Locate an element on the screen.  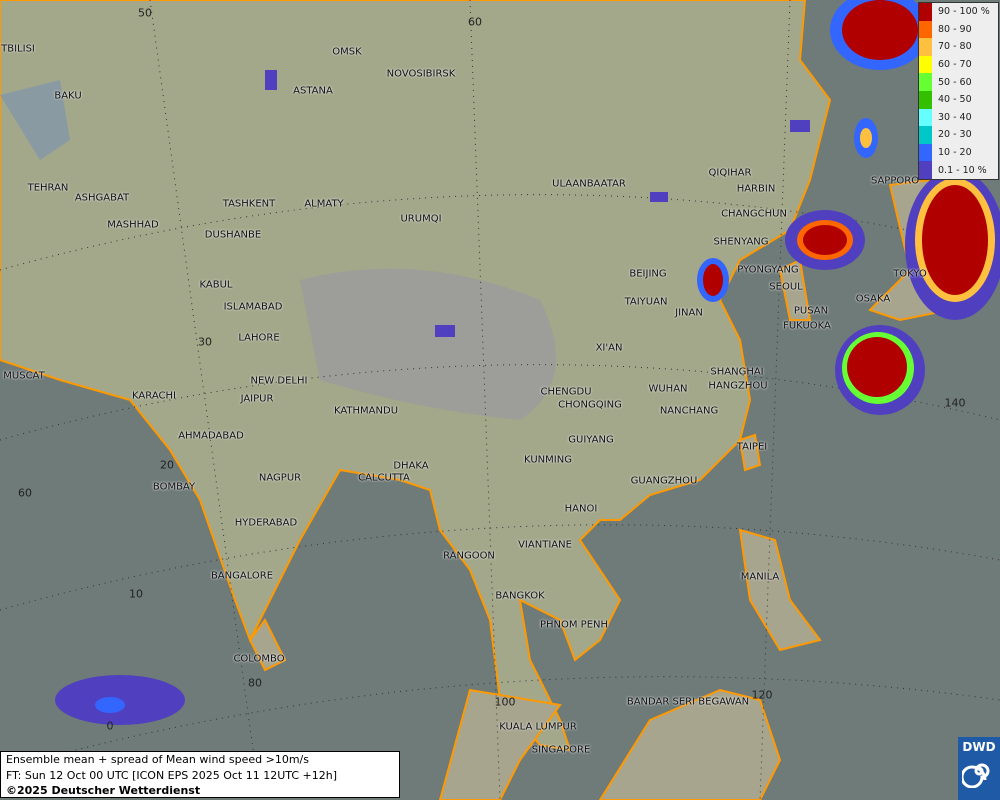
grid-label: 30 is located at coordinates (205, 342).